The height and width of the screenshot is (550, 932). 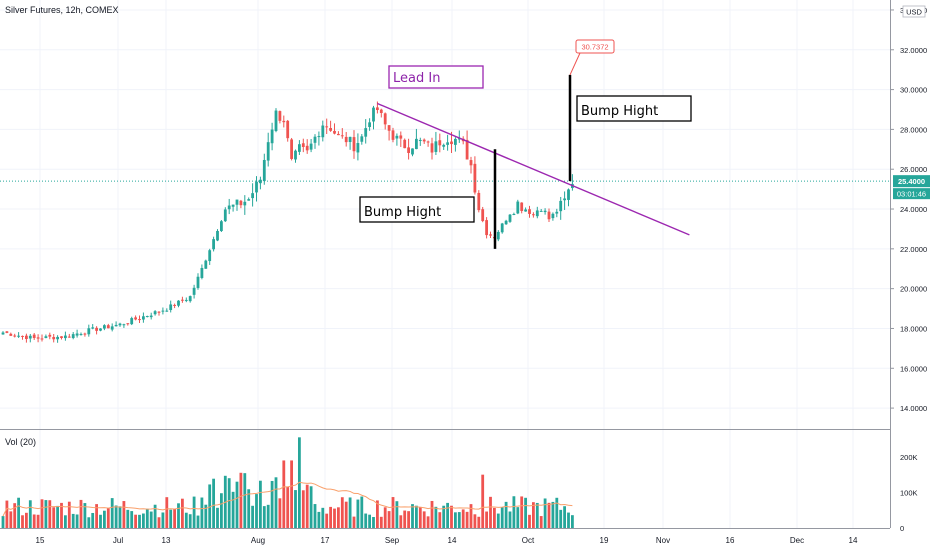 I want to click on last-price-text: 25.4000, so click(x=911, y=181).